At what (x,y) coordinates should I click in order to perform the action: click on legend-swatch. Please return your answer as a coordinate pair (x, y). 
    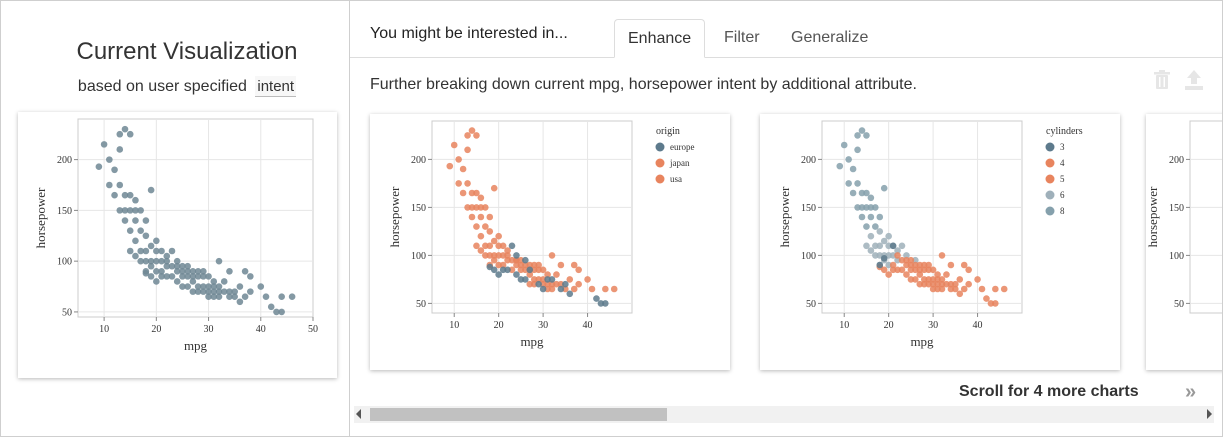
    Looking at the image, I should click on (660, 147).